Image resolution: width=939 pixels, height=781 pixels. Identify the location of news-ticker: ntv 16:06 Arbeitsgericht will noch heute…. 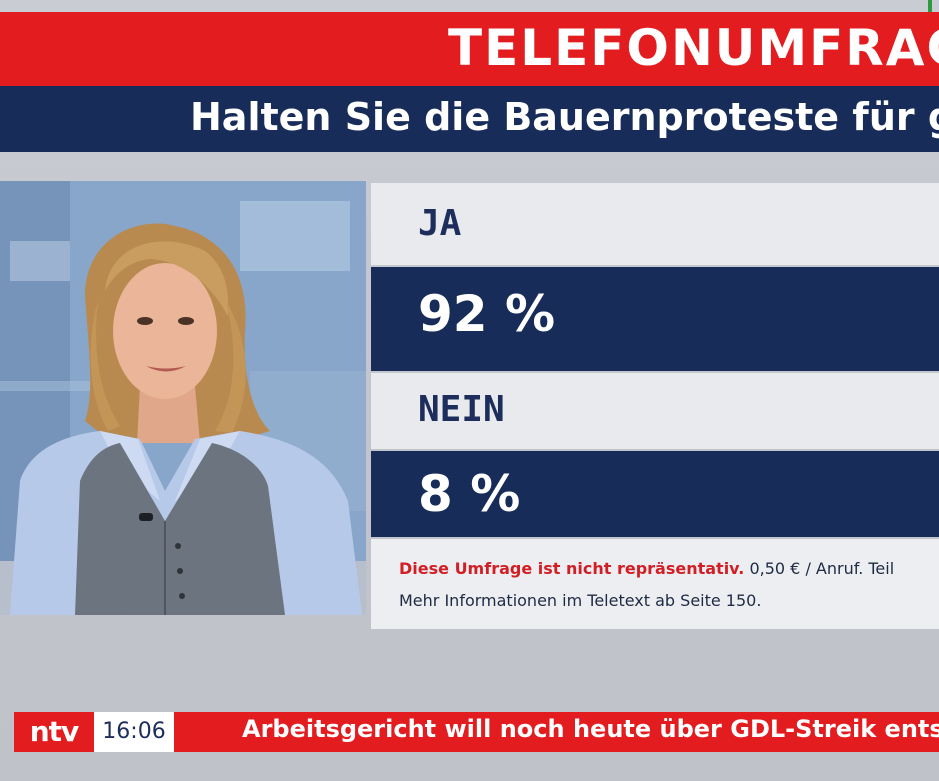
(476, 734).